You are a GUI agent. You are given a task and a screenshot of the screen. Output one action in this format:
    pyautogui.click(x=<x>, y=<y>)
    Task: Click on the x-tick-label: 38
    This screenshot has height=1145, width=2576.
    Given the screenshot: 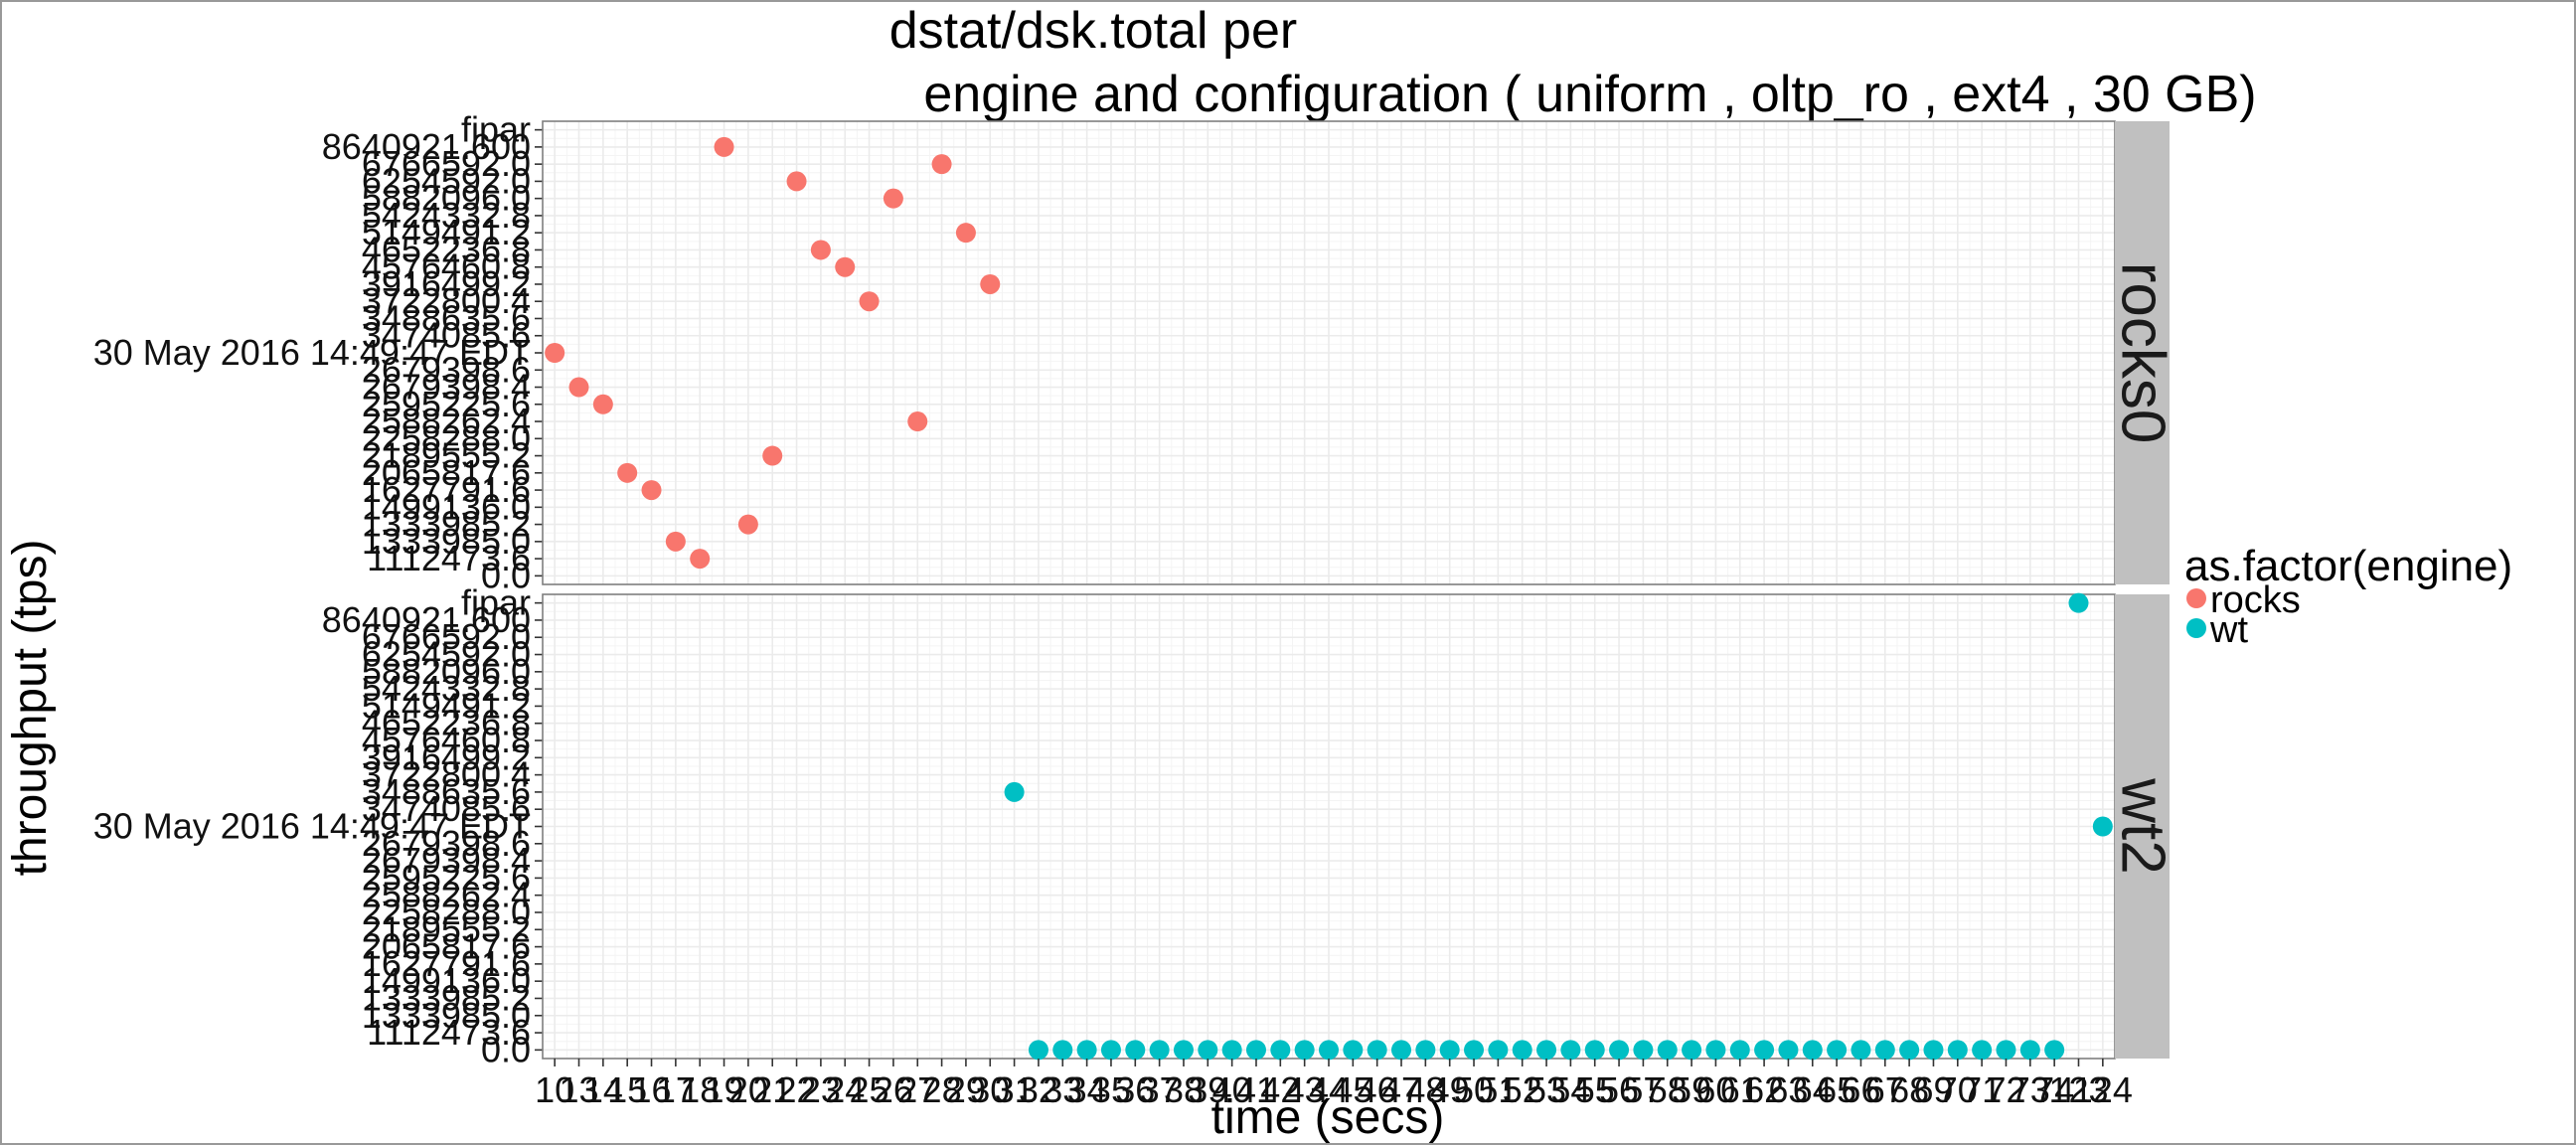 What is the action you would take?
    pyautogui.click(x=1184, y=1090)
    